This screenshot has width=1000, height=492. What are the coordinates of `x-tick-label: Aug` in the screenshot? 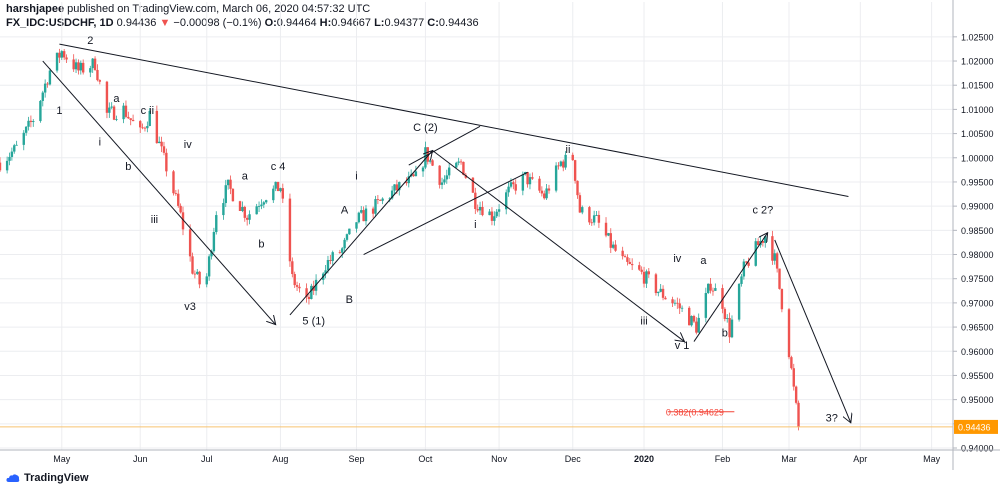 It's located at (280, 459).